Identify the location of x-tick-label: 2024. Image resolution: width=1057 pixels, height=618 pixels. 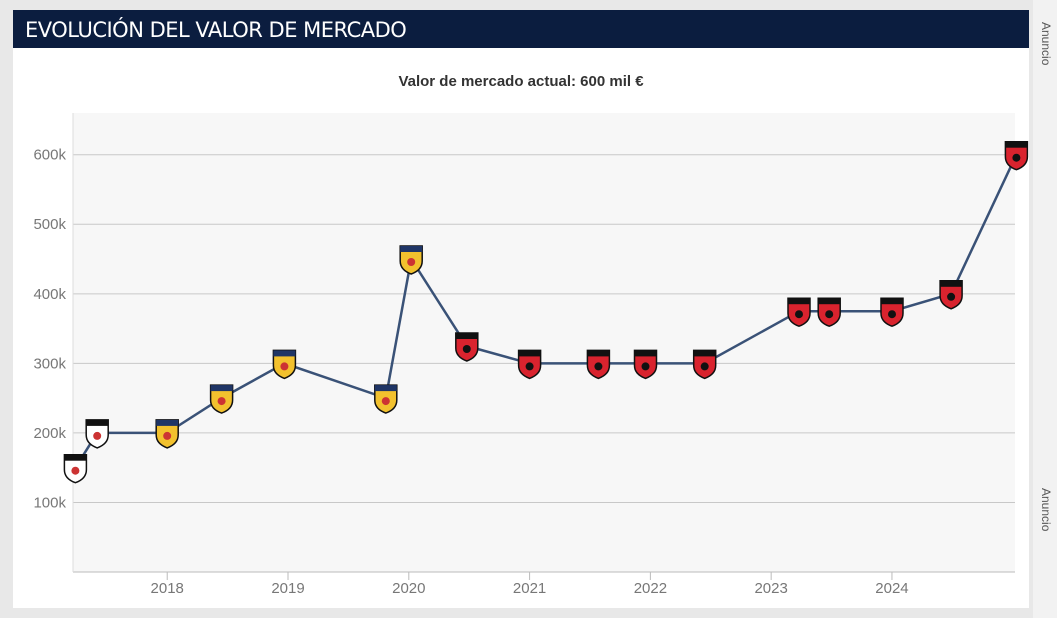
(891, 588).